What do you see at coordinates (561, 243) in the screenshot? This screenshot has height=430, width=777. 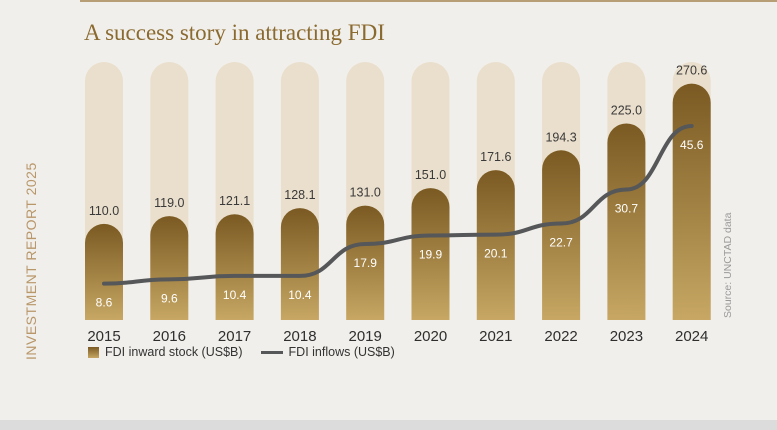 I see `inflow-value-label: 22.7` at bounding box center [561, 243].